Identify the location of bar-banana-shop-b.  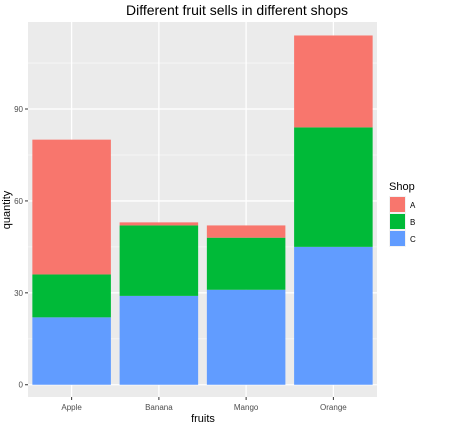
(159, 260).